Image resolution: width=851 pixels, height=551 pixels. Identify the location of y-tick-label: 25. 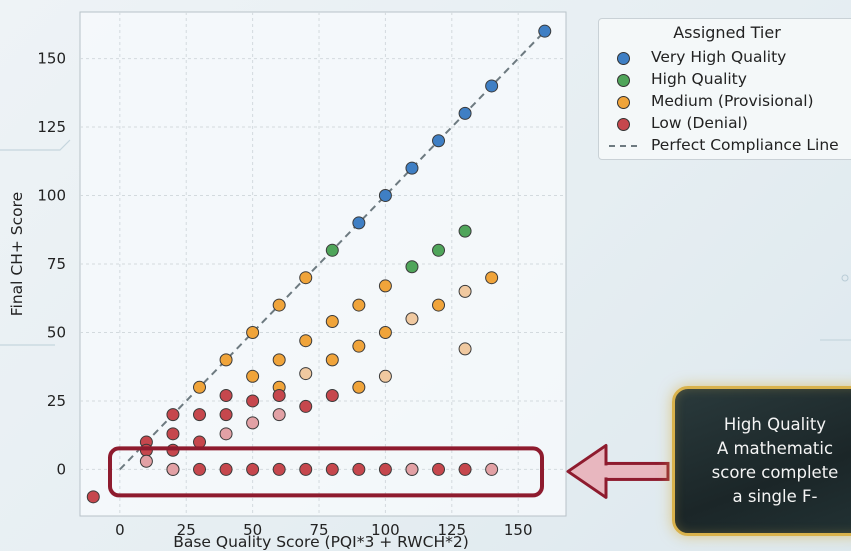
(56, 401).